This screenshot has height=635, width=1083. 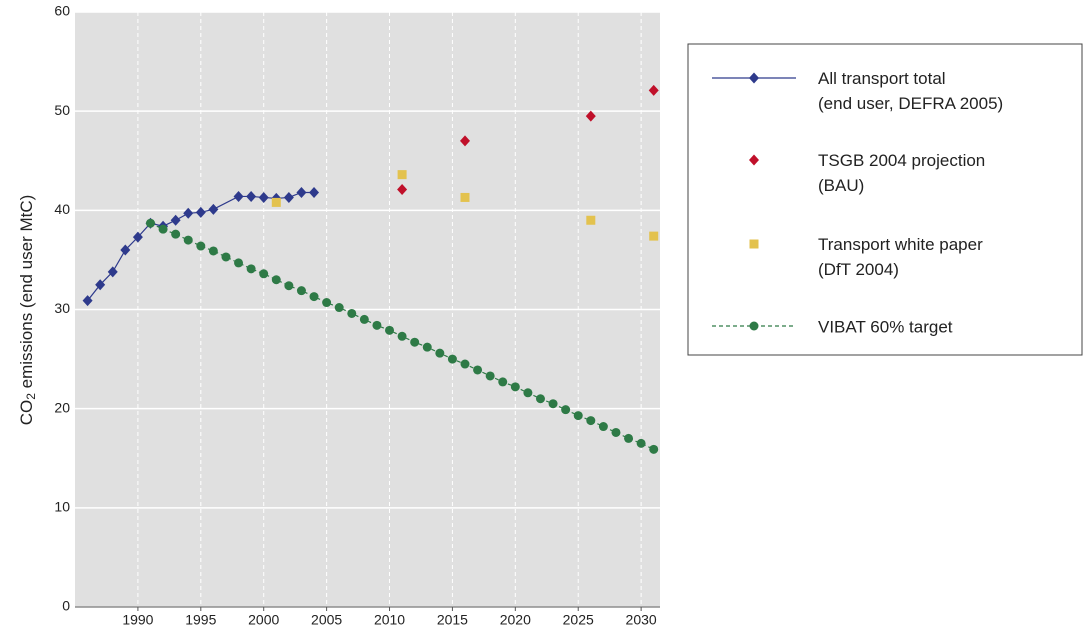 I want to click on legend-label: VIBAT 60% target, so click(x=885, y=326).